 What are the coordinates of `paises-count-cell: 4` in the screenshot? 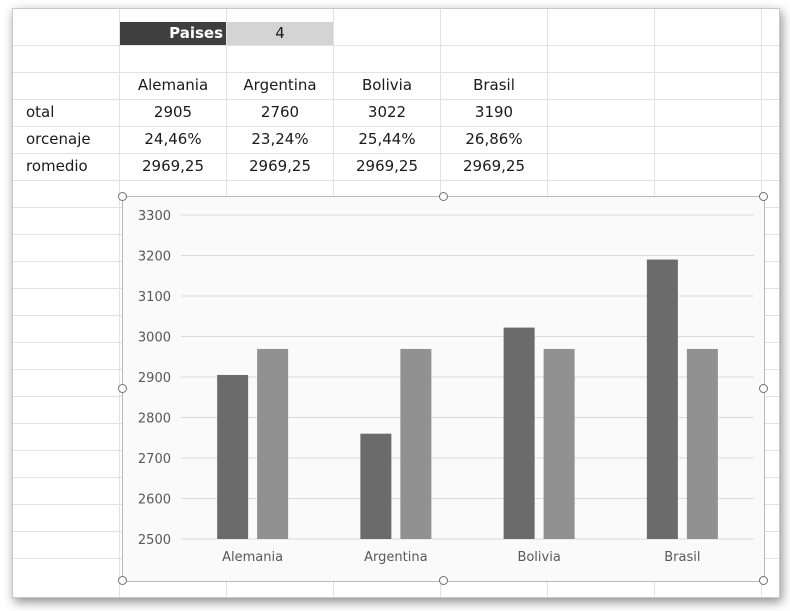 It's located at (280, 33).